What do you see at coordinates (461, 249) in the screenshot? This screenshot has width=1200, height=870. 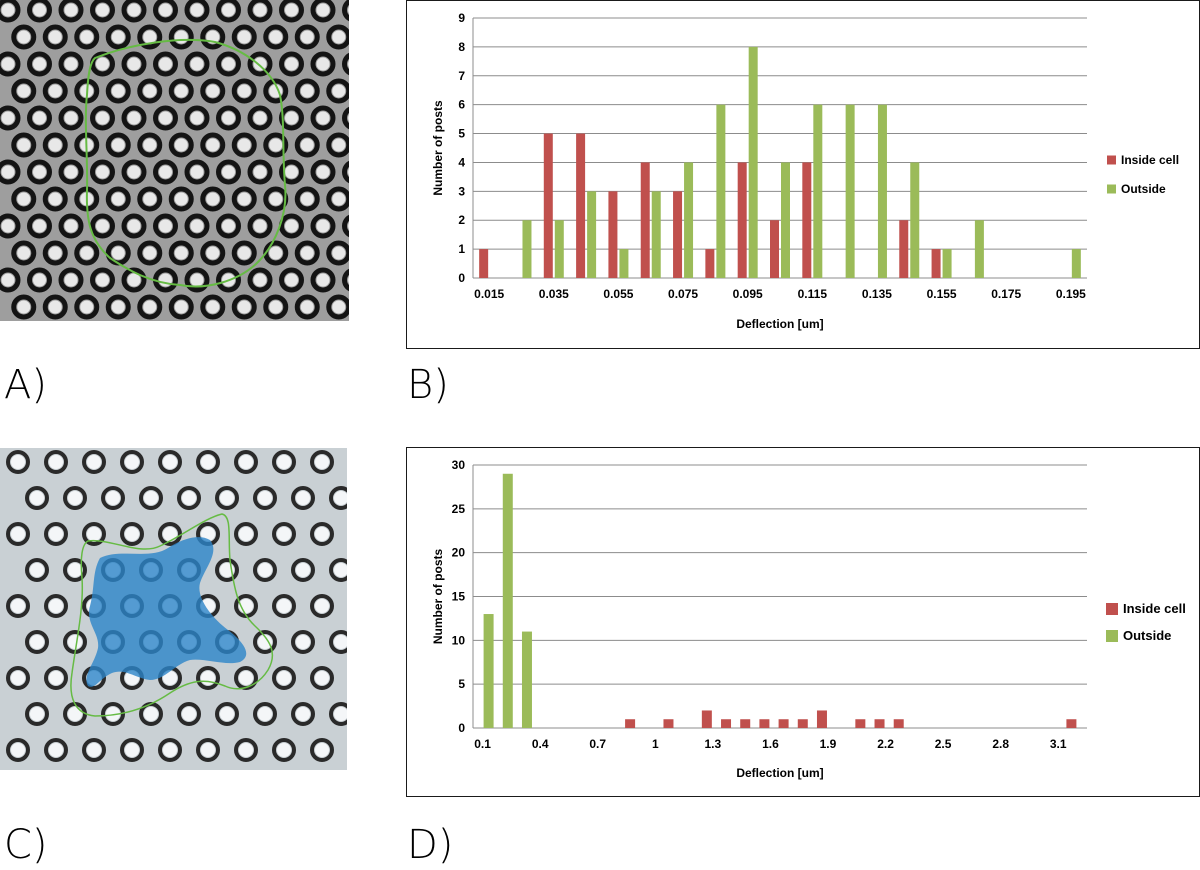 I see `y-tick-label: 1` at bounding box center [461, 249].